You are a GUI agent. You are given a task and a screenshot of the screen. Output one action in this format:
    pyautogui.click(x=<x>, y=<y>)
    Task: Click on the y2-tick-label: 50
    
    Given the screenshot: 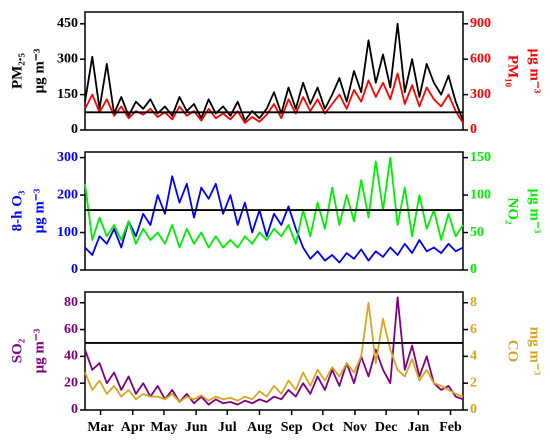 What is the action you would take?
    pyautogui.click(x=477, y=232)
    